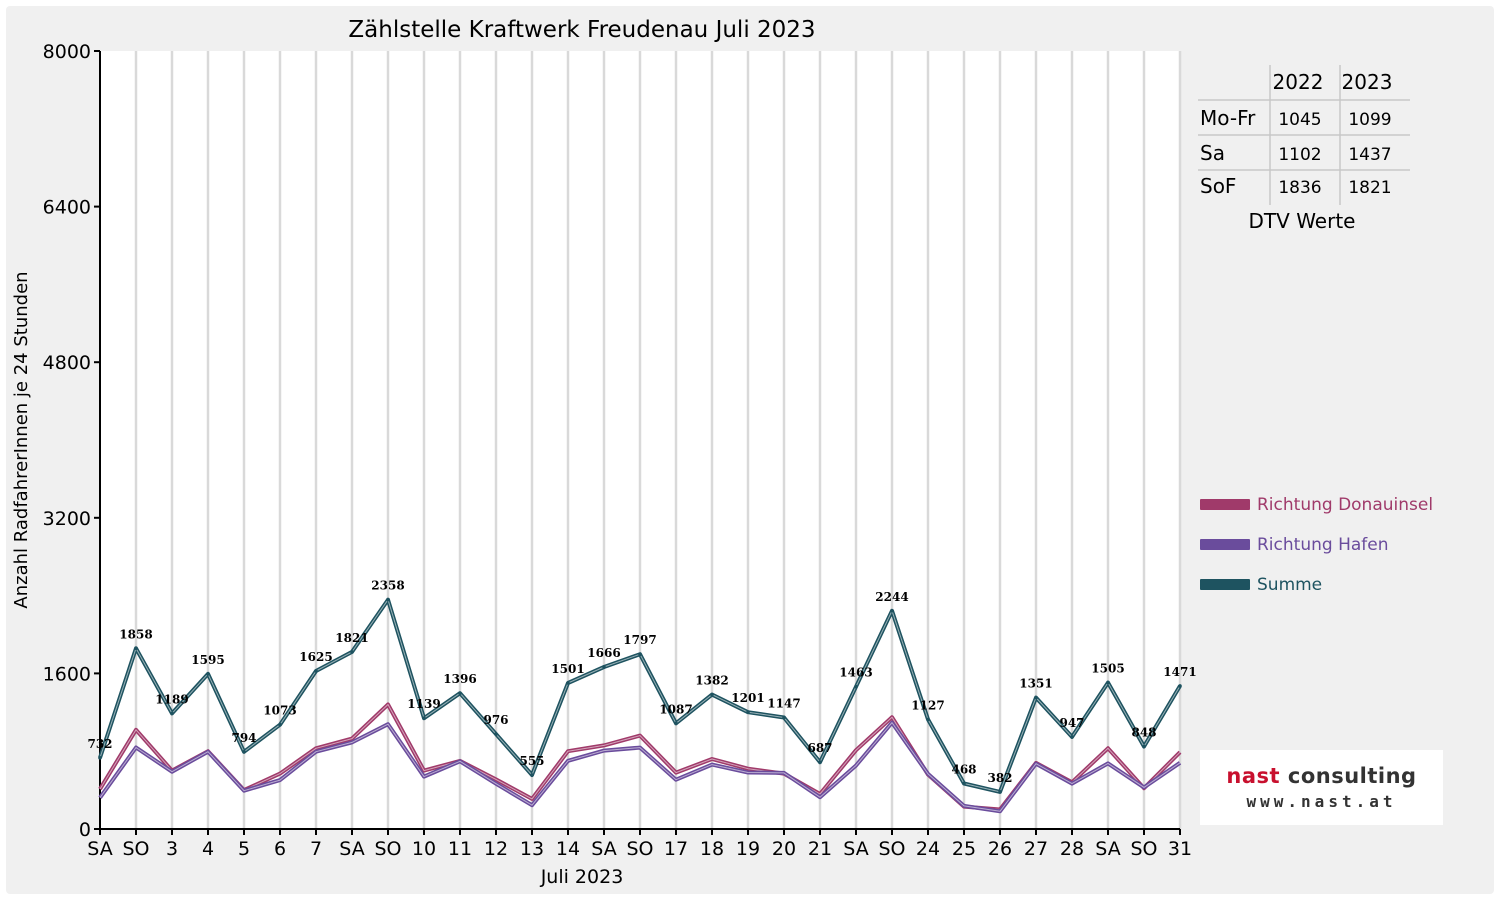 This screenshot has width=1500, height=900. What do you see at coordinates (891, 597) in the screenshot?
I see `data-label: 2244` at bounding box center [891, 597].